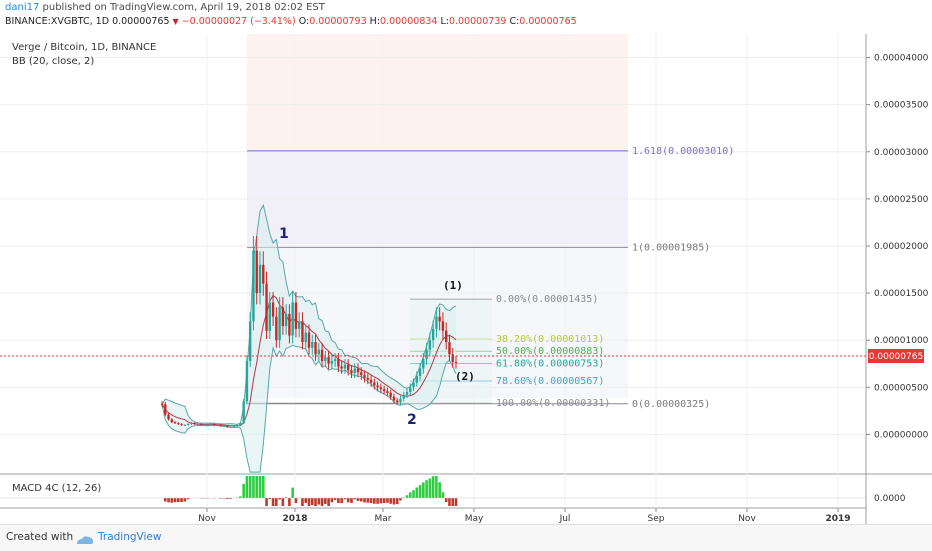  Describe the element at coordinates (207, 519) in the screenshot. I see `x-tick-label: Nov` at that location.